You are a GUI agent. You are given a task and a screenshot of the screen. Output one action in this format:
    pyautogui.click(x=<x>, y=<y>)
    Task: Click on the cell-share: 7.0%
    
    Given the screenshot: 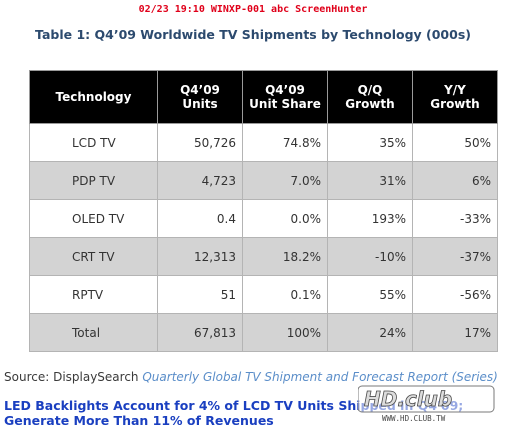 What is the action you would take?
    pyautogui.click(x=285, y=180)
    